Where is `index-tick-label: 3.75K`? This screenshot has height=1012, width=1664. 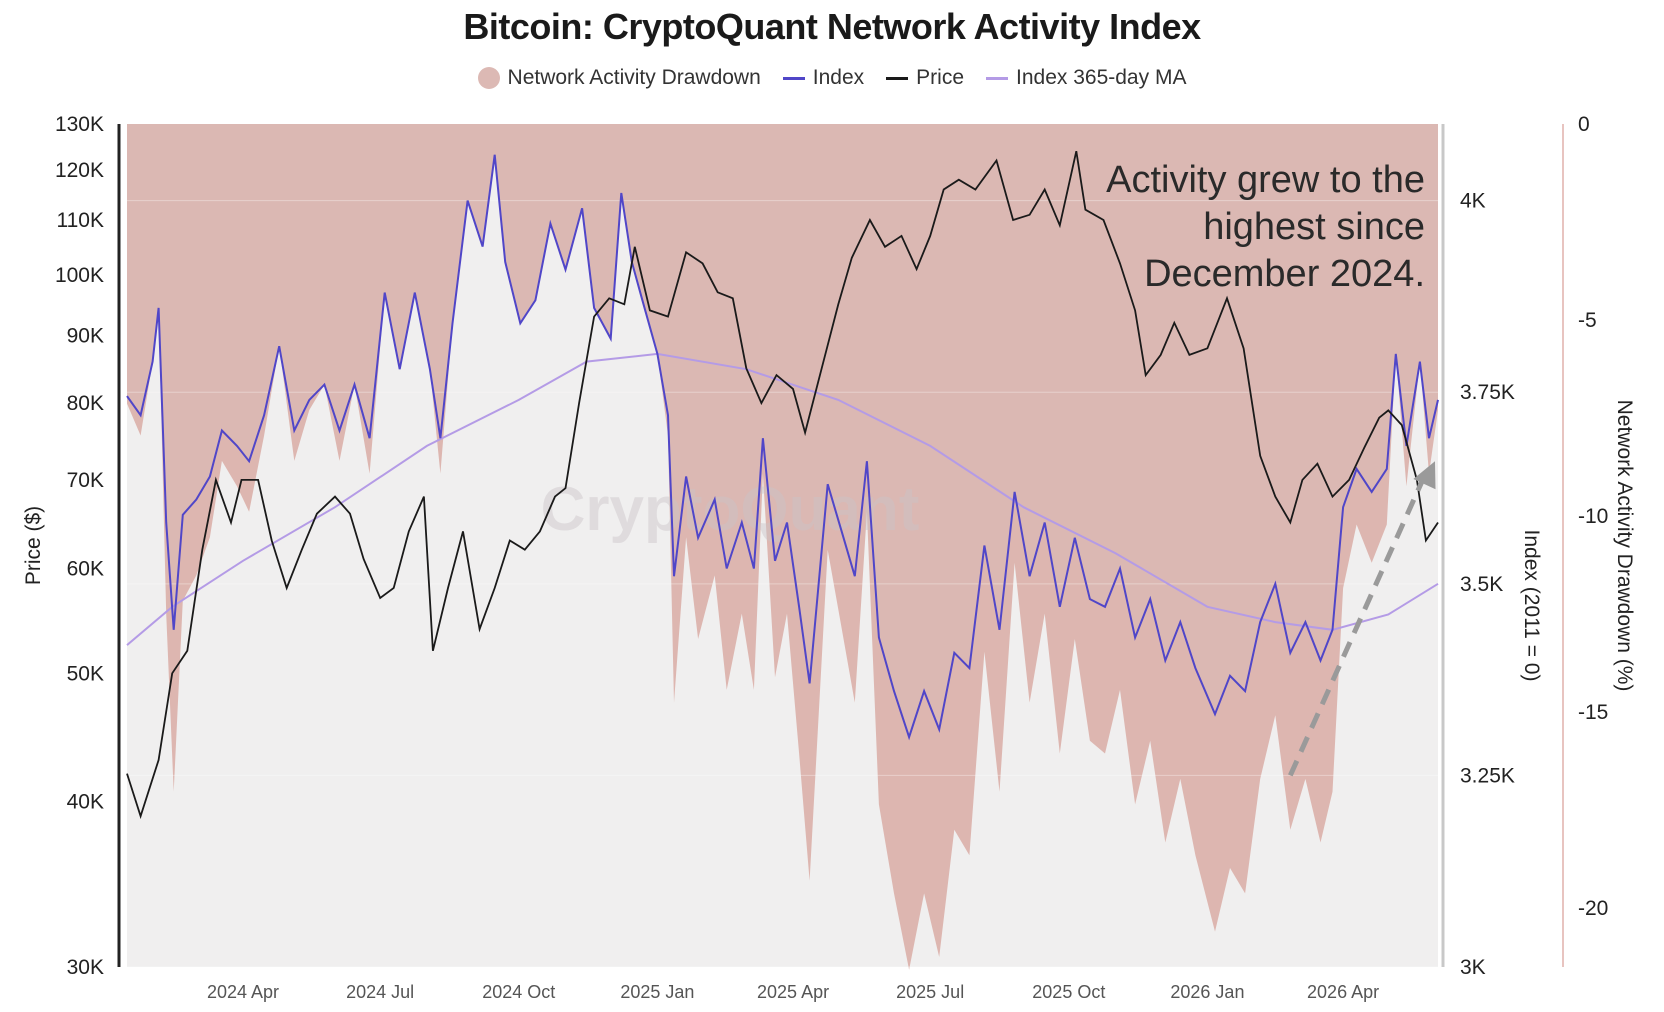 index-tick-label: 3.75K is located at coordinates (1487, 392).